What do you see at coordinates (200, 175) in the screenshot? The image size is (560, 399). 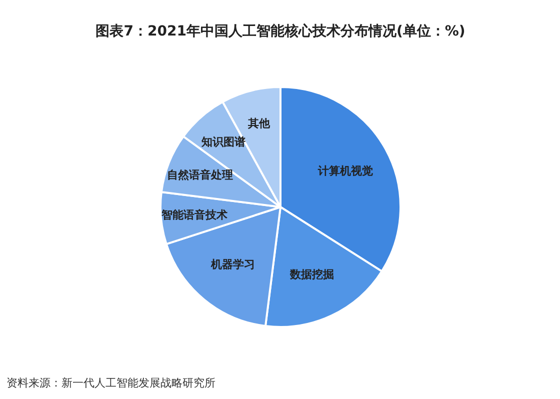 I see `slice-label: 自然语音处理` at bounding box center [200, 175].